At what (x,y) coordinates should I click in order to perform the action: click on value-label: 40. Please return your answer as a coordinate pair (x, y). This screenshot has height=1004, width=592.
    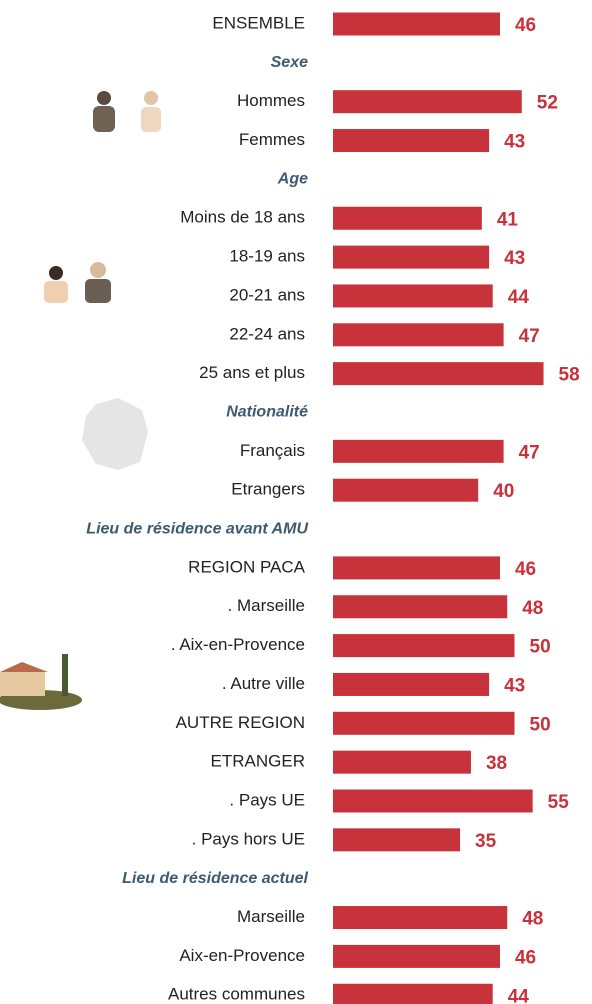
    Looking at the image, I should click on (503, 491).